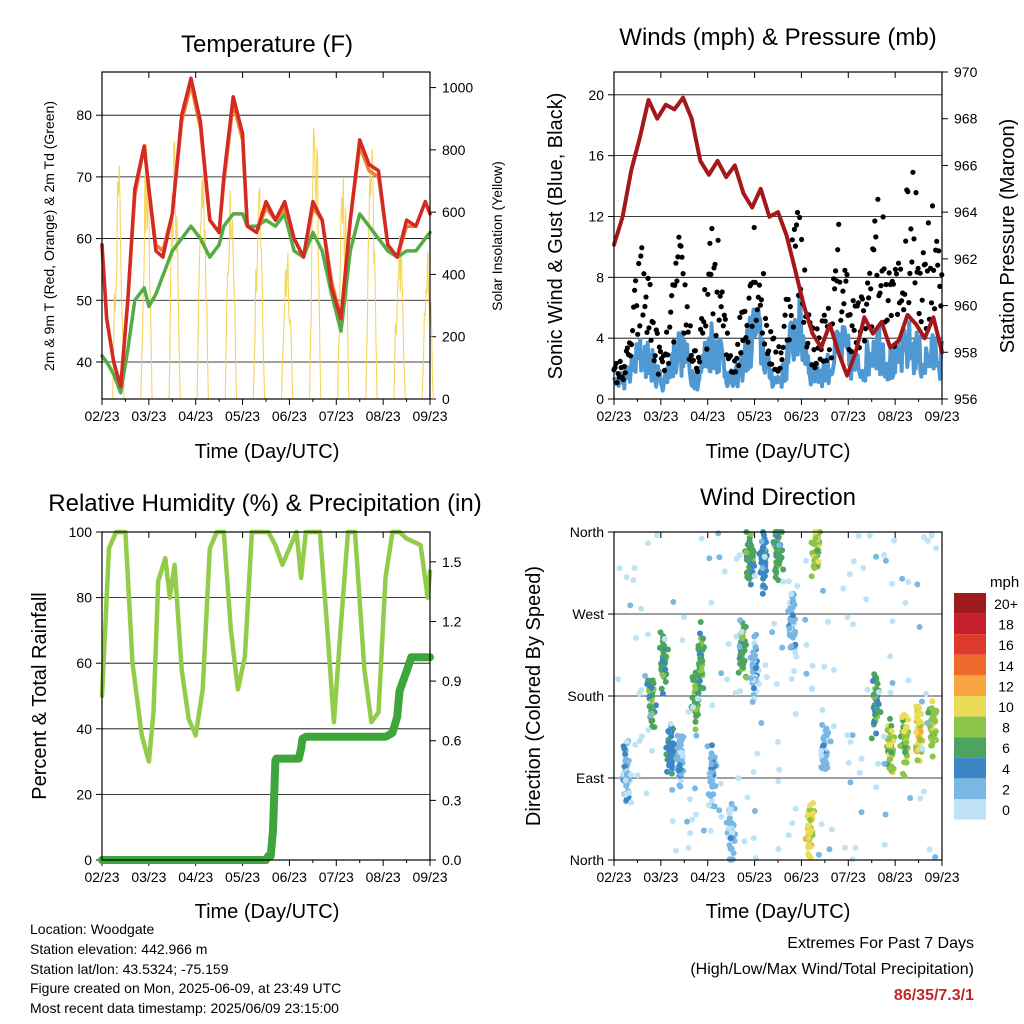 The height and width of the screenshot is (1024, 1024). I want to click on temperature-title: Temperature (F), so click(267, 44).